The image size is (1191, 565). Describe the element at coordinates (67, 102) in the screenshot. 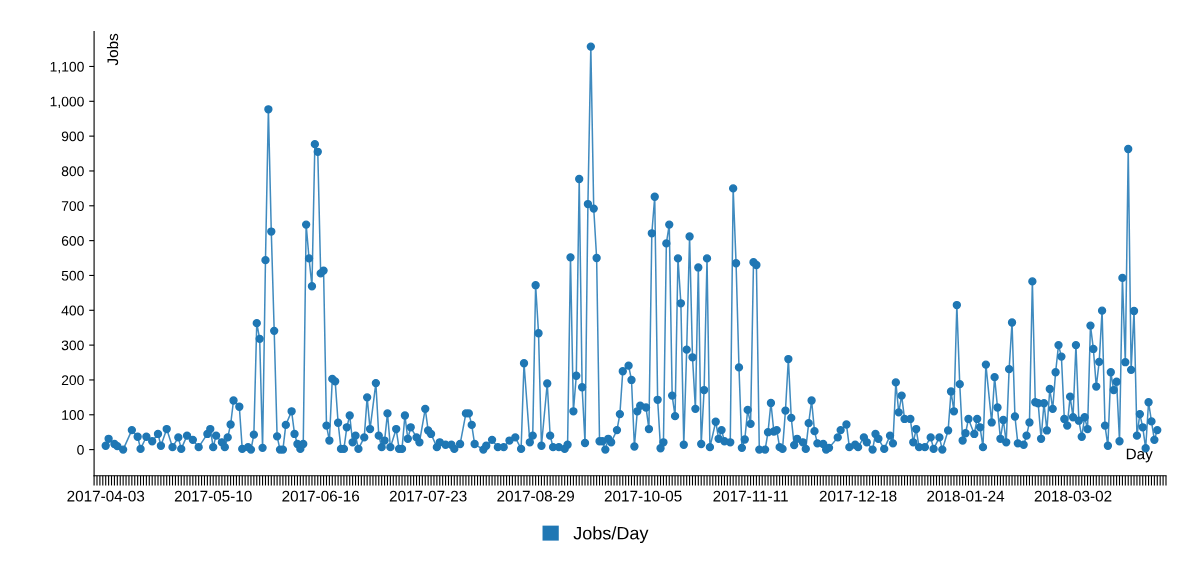

I see `y-tick-label: 1,000` at that location.